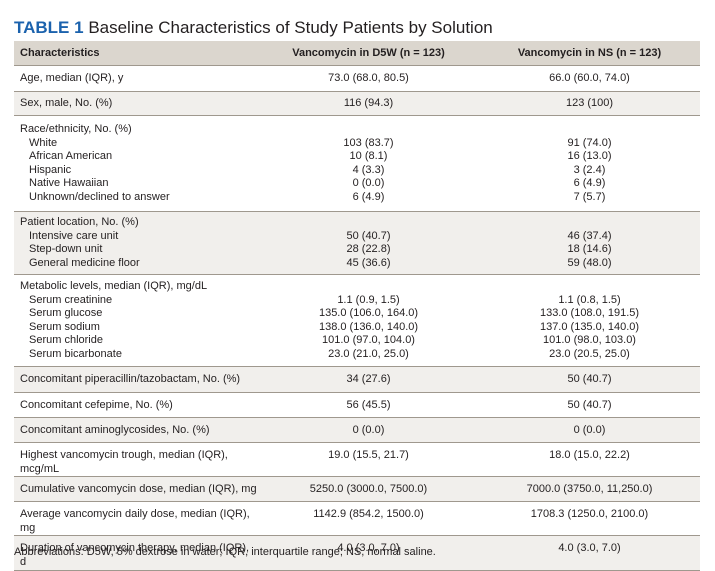 The width and height of the screenshot is (715, 571). Describe the element at coordinates (368, 548) in the screenshot. I see `d5w-value: 4.0 (3.0, 7.0)` at that location.